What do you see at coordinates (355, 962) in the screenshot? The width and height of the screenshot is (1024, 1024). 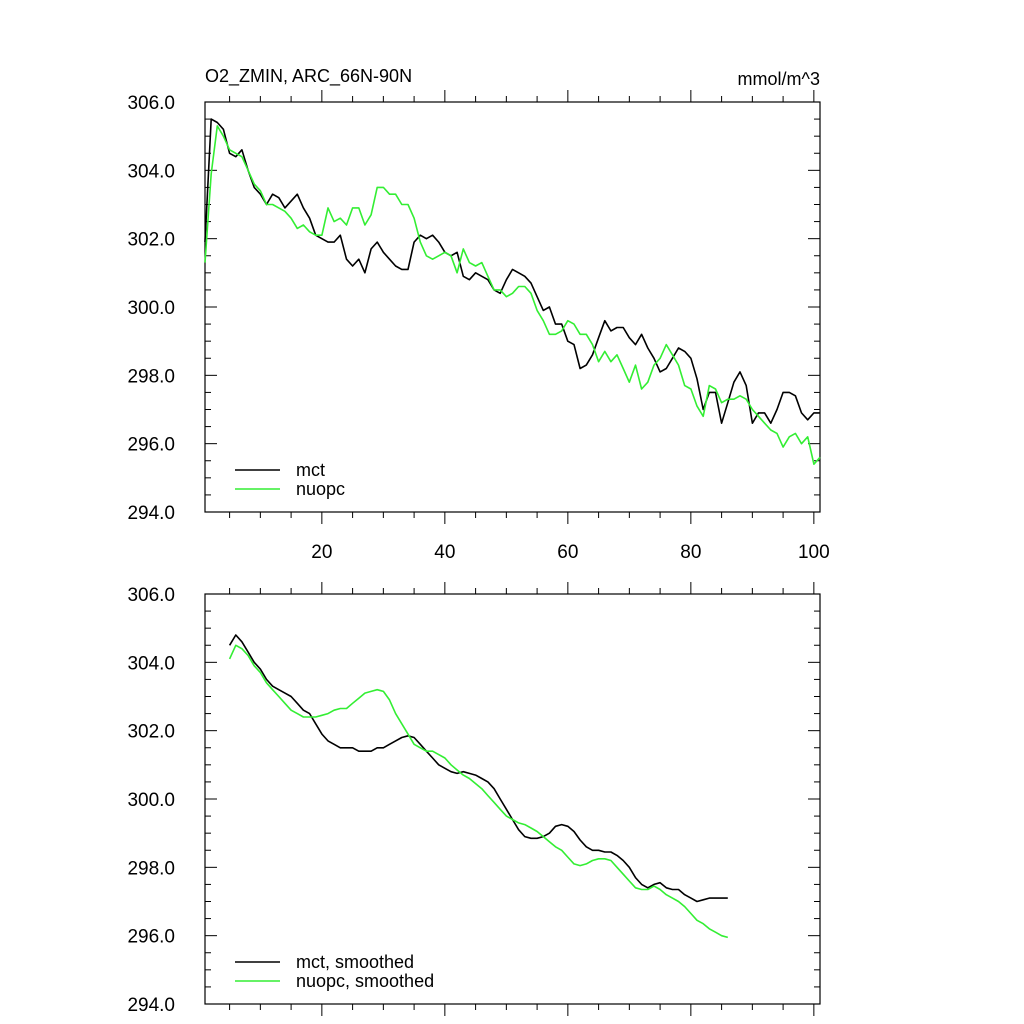 I see `legend-label: mct, smoothed` at bounding box center [355, 962].